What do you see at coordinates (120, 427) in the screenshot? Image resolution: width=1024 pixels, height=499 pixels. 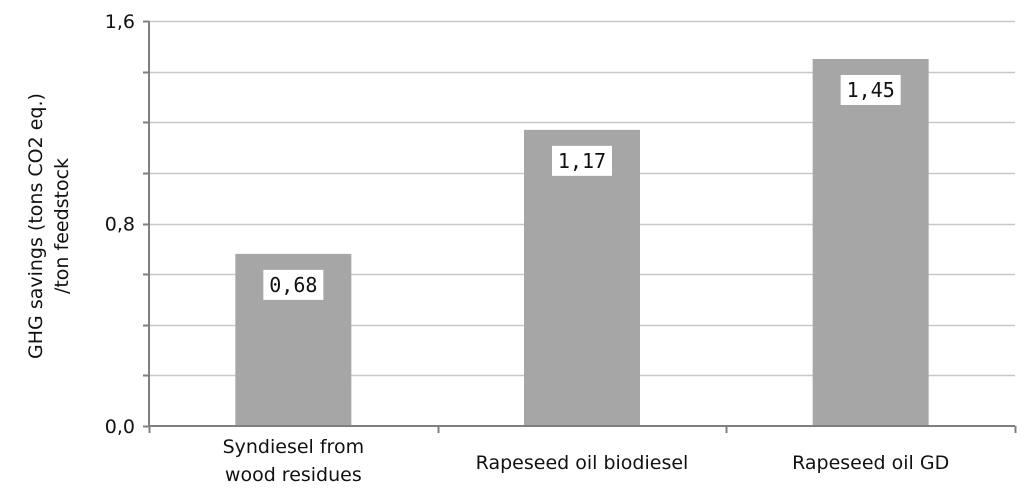 I see `y-tick-label-0: 0,0` at bounding box center [120, 427].